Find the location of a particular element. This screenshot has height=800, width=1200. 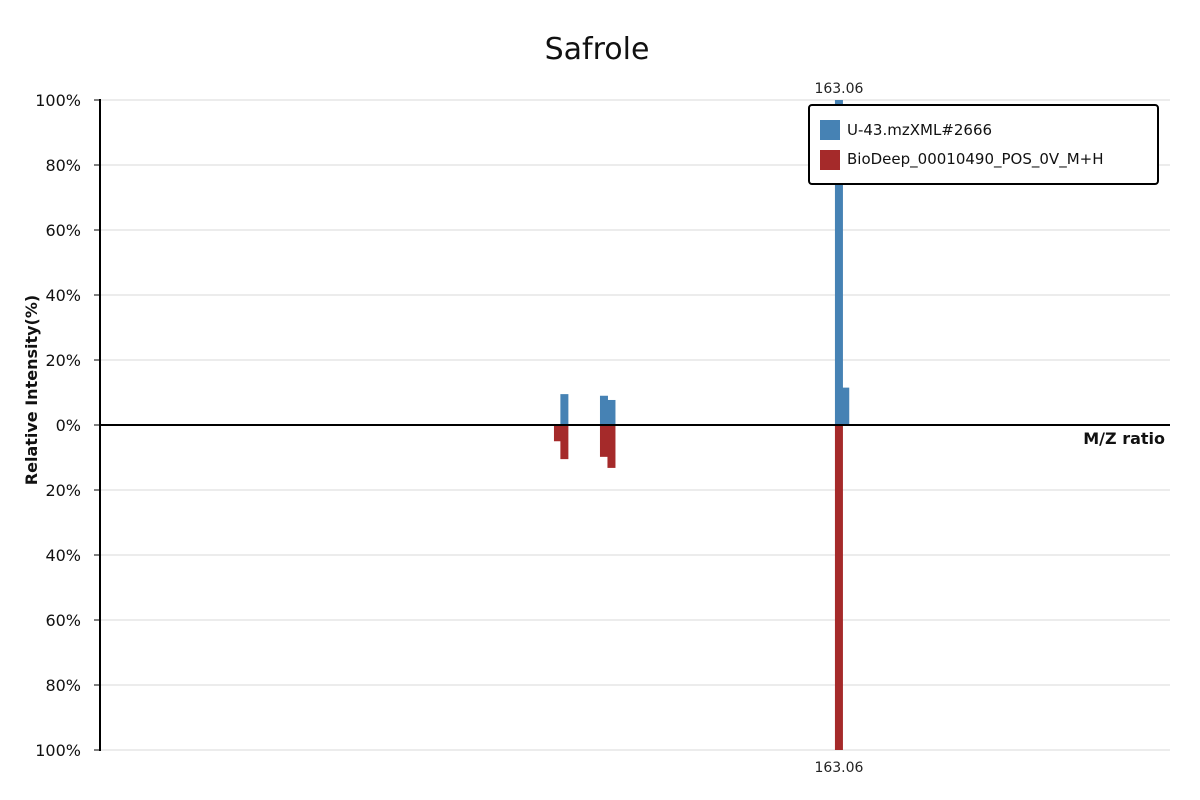

legend-swatch-reference is located at coordinates (830, 160).